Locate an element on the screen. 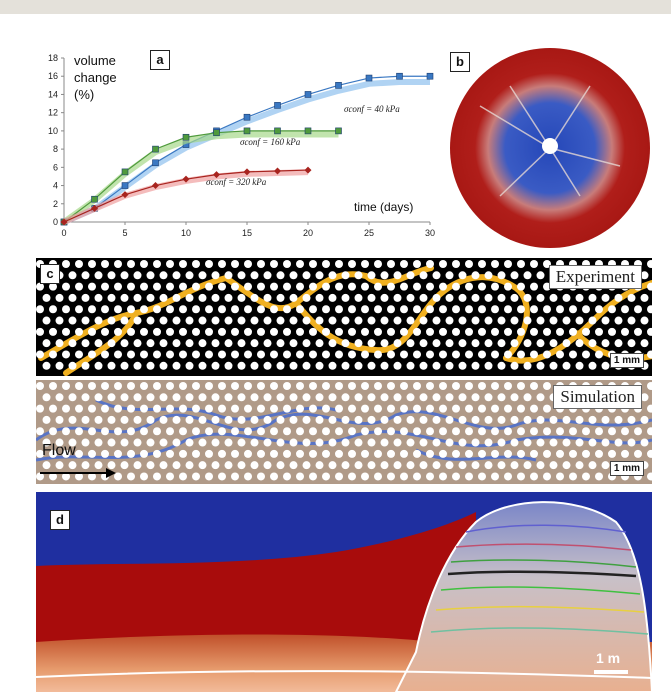  panel-d-scale: 1 m is located at coordinates (608, 658).